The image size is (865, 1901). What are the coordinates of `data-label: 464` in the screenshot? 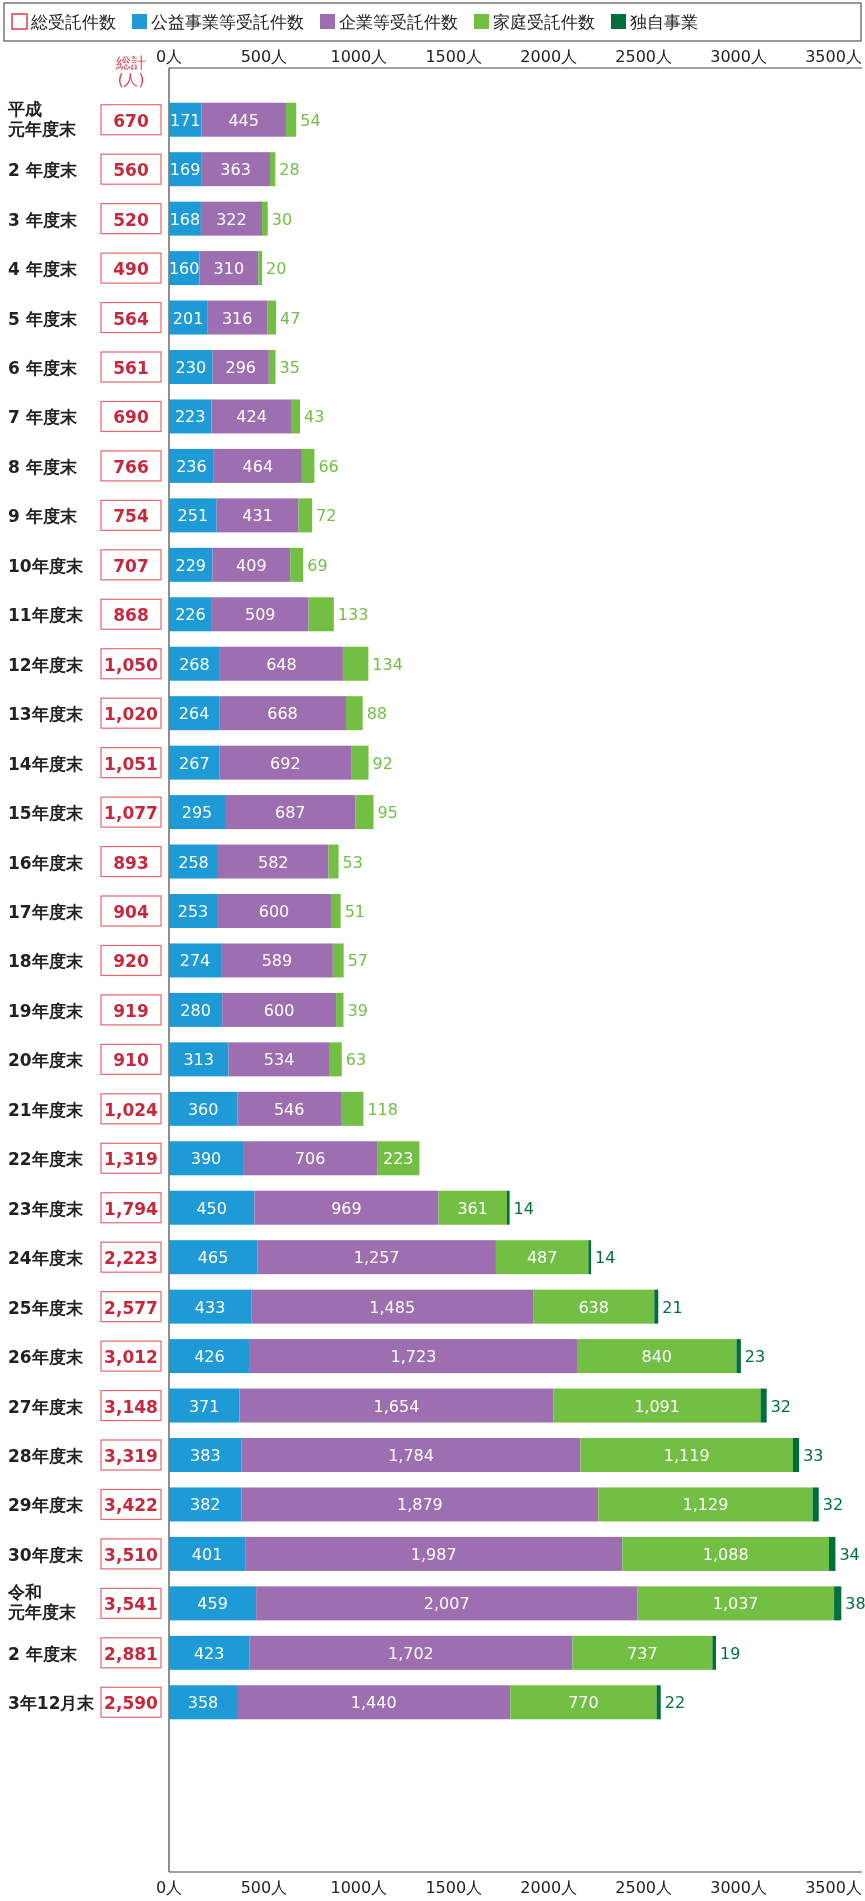 It's located at (258, 466).